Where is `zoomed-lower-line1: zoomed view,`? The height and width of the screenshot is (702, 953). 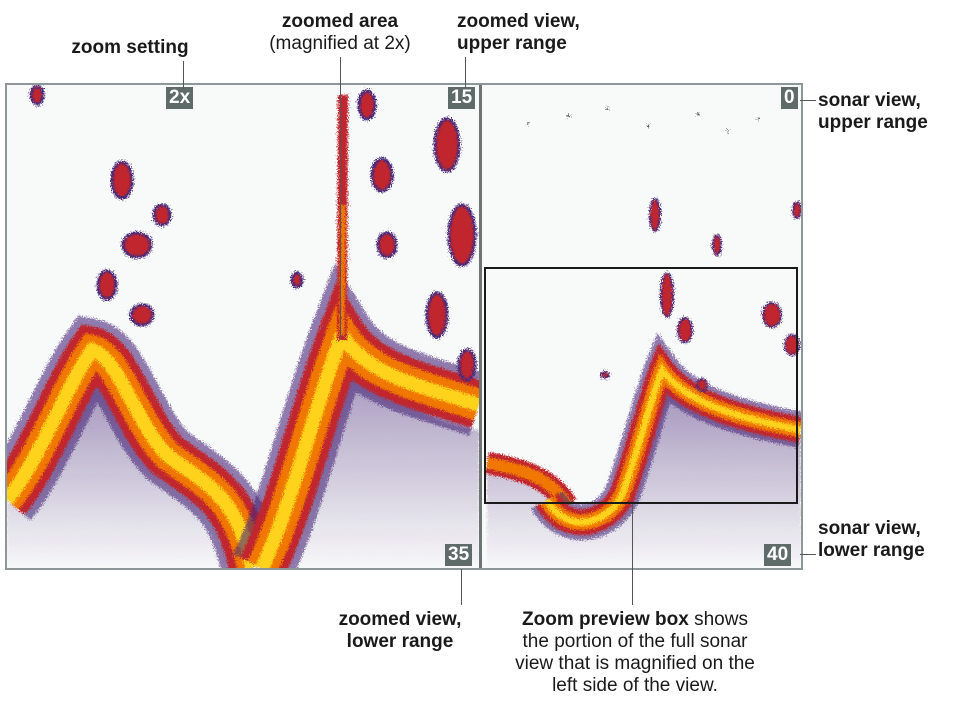 zoomed-lower-line1: zoomed view, is located at coordinates (400, 619).